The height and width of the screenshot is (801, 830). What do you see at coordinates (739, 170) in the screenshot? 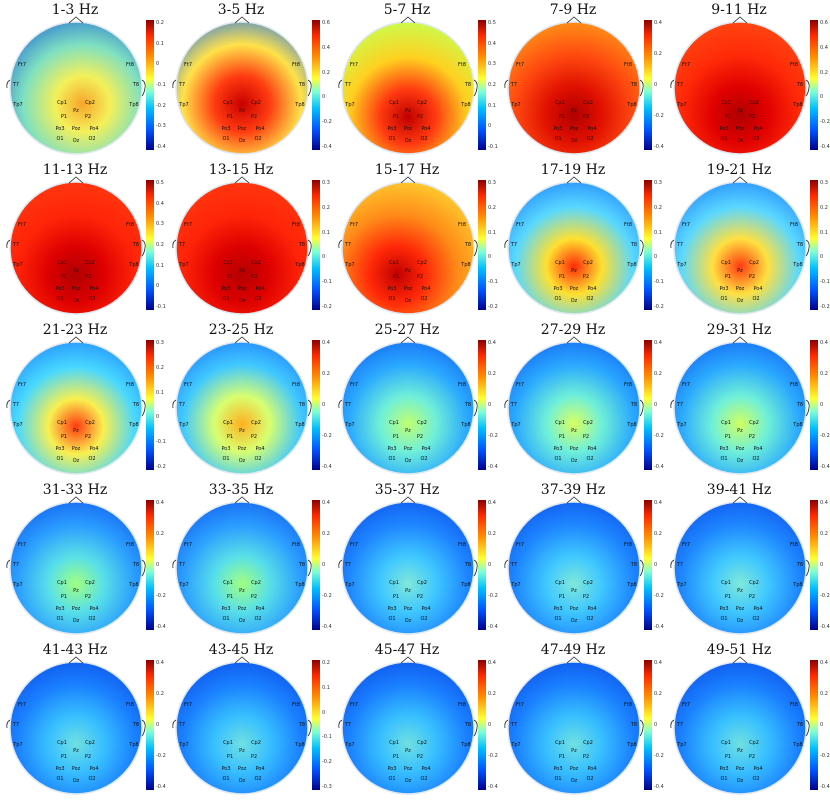
I see `panel-title: 19-21 Hz` at bounding box center [739, 170].